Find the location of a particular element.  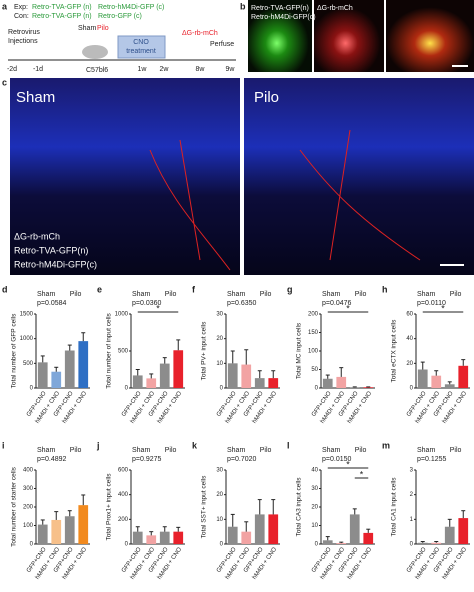

y-axis-label: Total number of starter cells is located at coordinates (14, 506).